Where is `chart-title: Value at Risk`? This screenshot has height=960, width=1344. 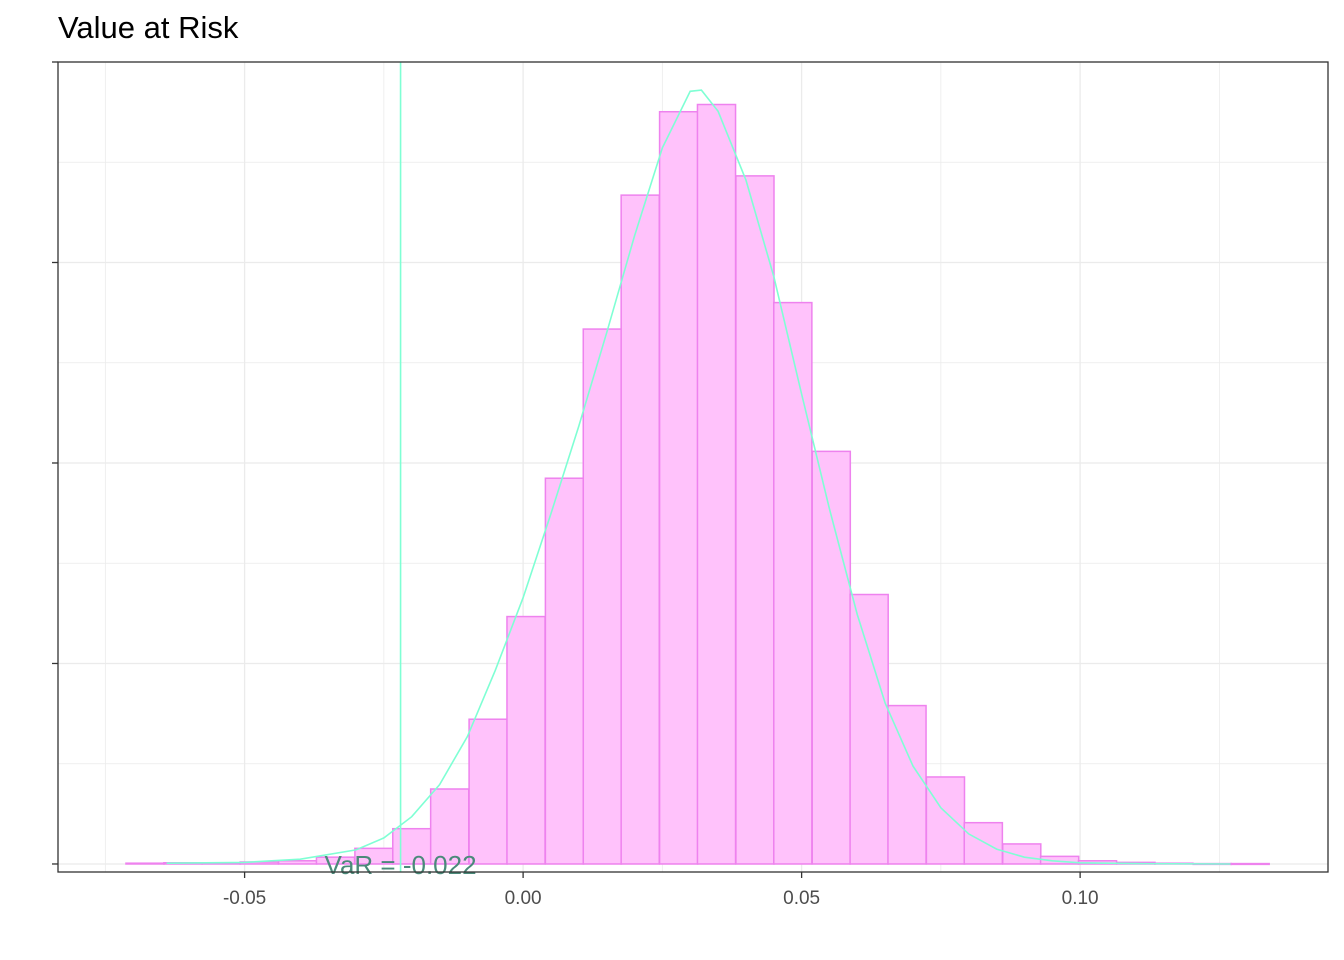
chart-title: Value at Risk is located at coordinates (148, 27).